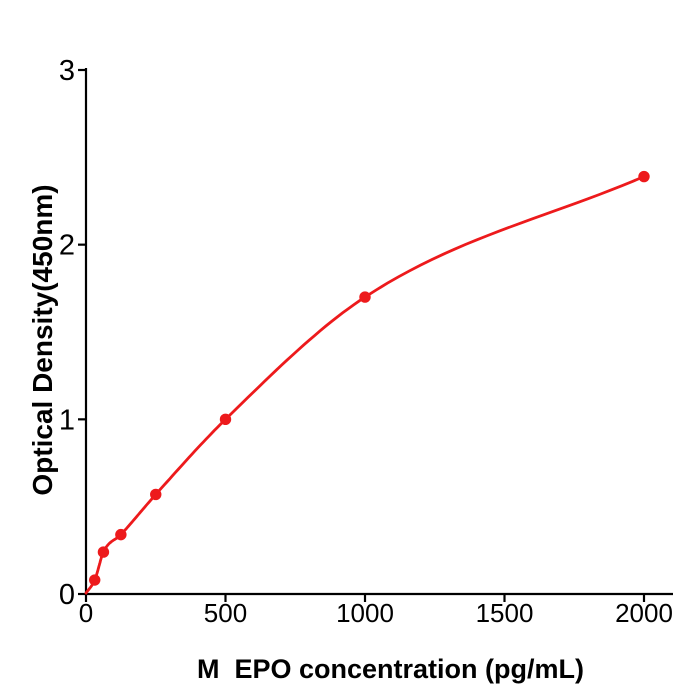 This screenshot has width=700, height=700. I want to click on x-tick-label: 0, so click(86, 613).